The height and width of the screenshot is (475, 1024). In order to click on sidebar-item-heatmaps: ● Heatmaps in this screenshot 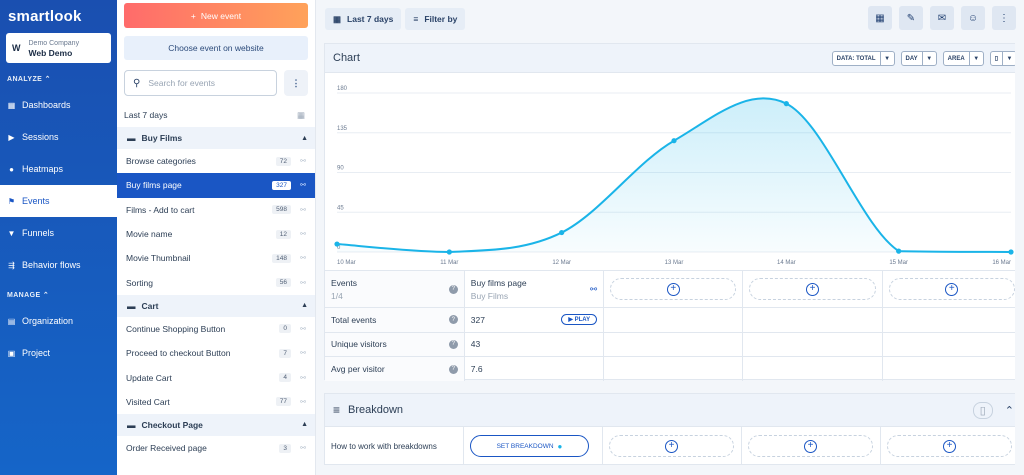, I will do `click(58, 169)`.